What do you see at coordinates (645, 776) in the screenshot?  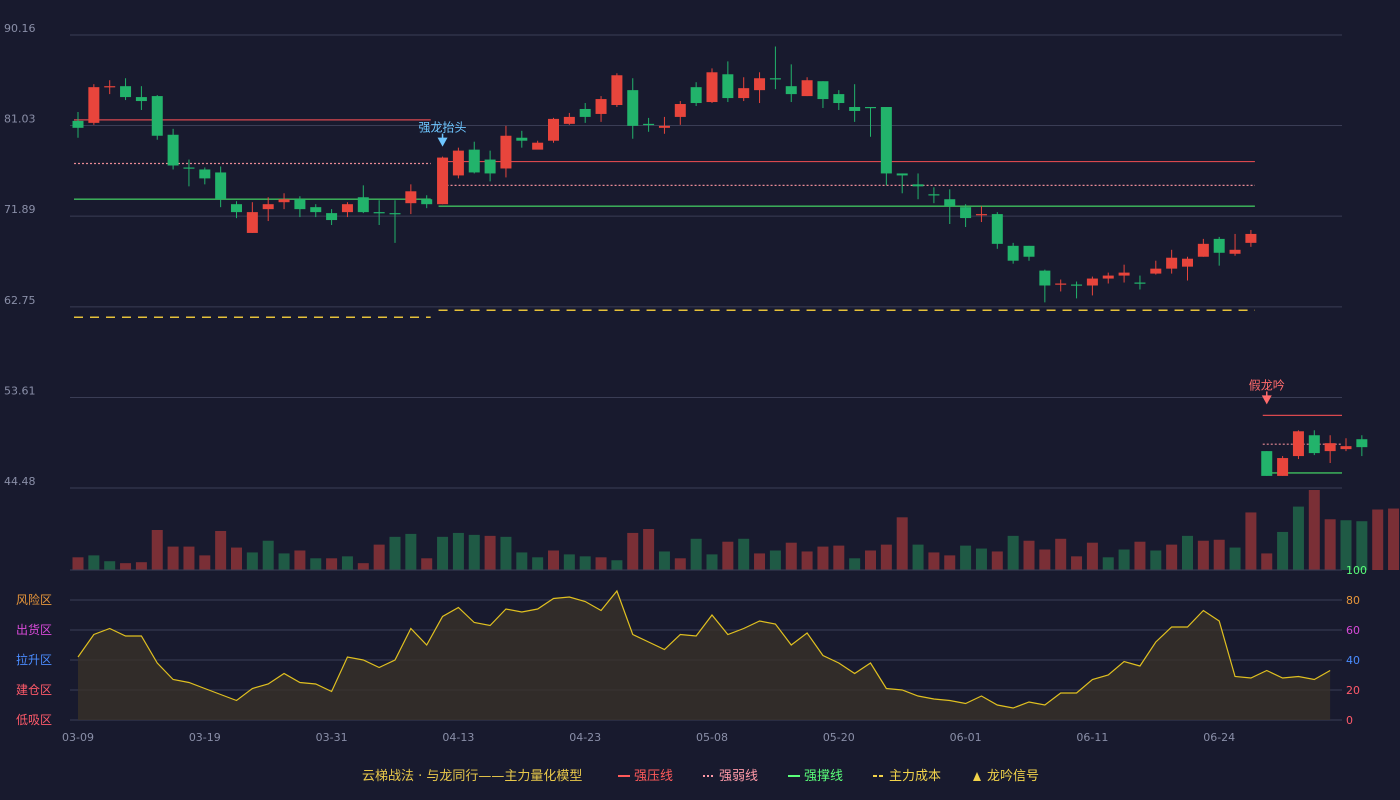 I see `legend-item: 强压线` at bounding box center [645, 776].